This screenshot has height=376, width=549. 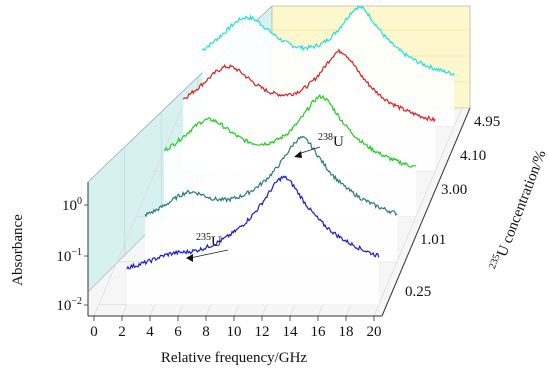 I want to click on series-line-4.95, so click(x=328, y=40).